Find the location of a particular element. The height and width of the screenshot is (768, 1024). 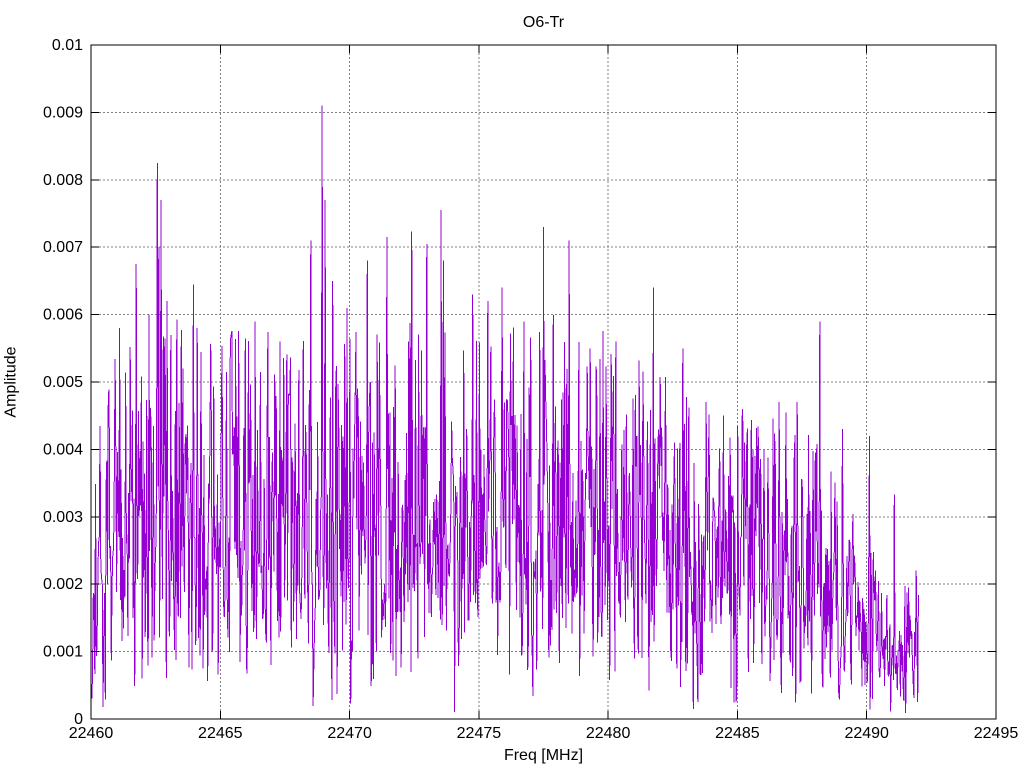

svg-text: 0.004 is located at coordinates (63, 449).